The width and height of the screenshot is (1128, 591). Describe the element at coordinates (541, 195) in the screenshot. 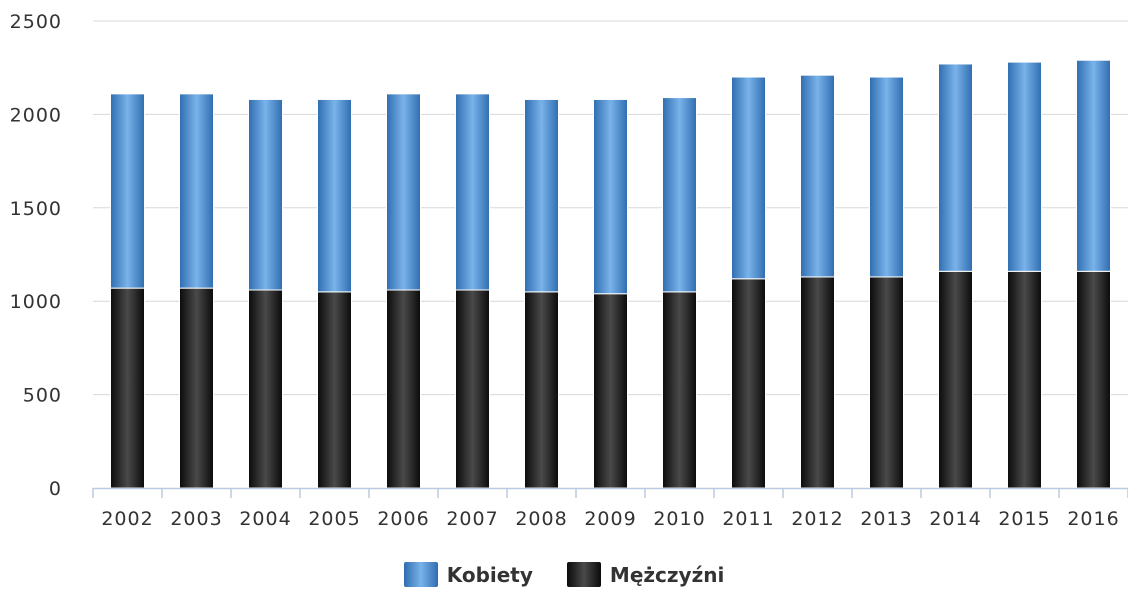

I see `bar-kobiety-2008` at that location.